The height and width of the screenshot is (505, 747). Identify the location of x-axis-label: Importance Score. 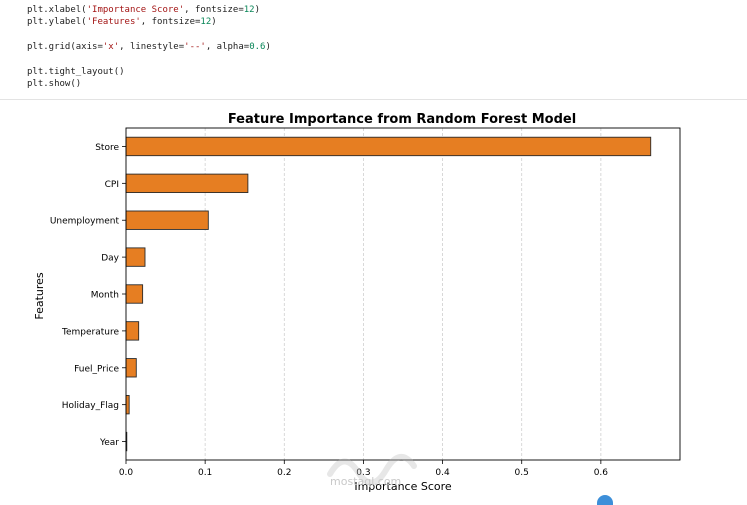
(403, 486).